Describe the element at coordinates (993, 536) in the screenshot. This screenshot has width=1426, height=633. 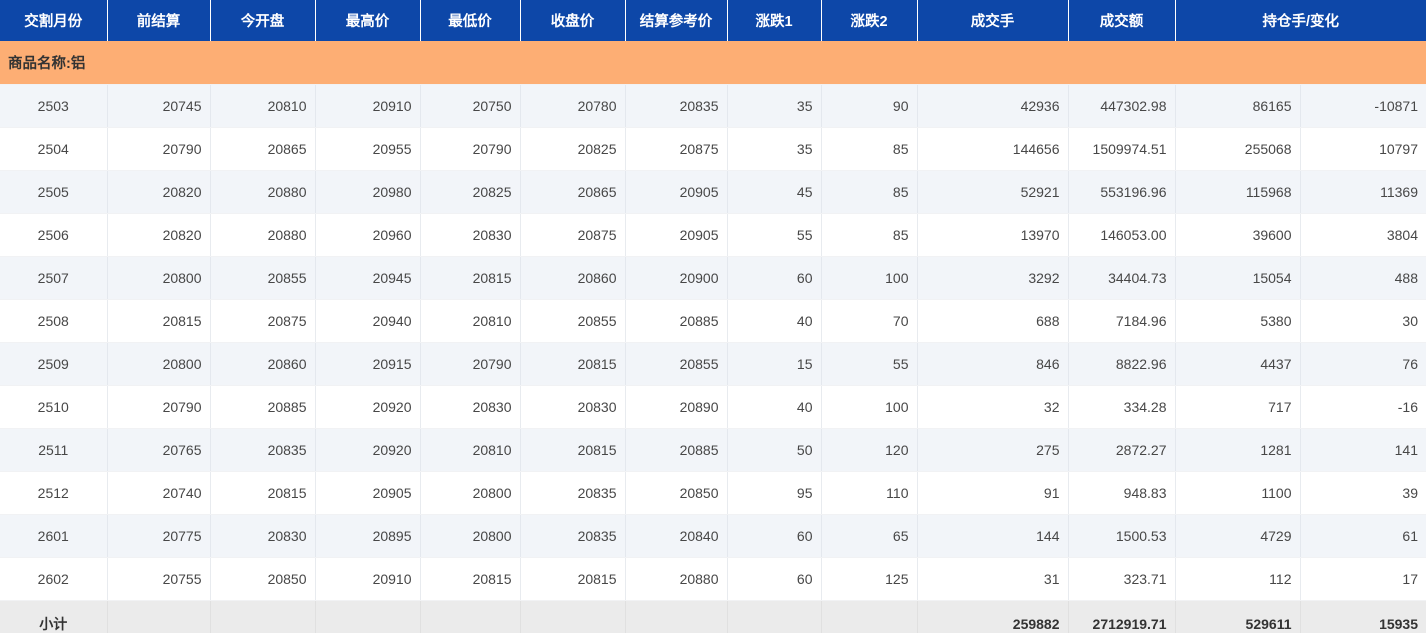
I see `cell-volume: 144` at that location.